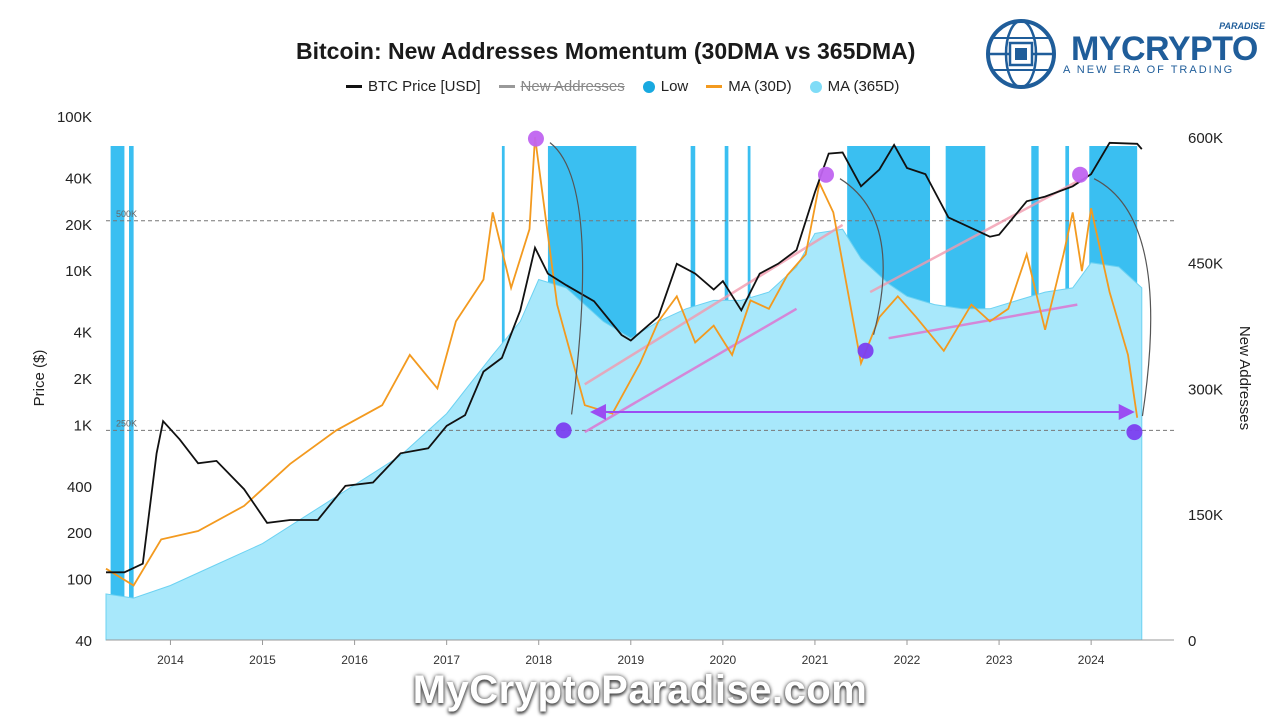  What do you see at coordinates (999, 660) in the screenshot?
I see `x-tick-label-2023: 2023` at bounding box center [999, 660].